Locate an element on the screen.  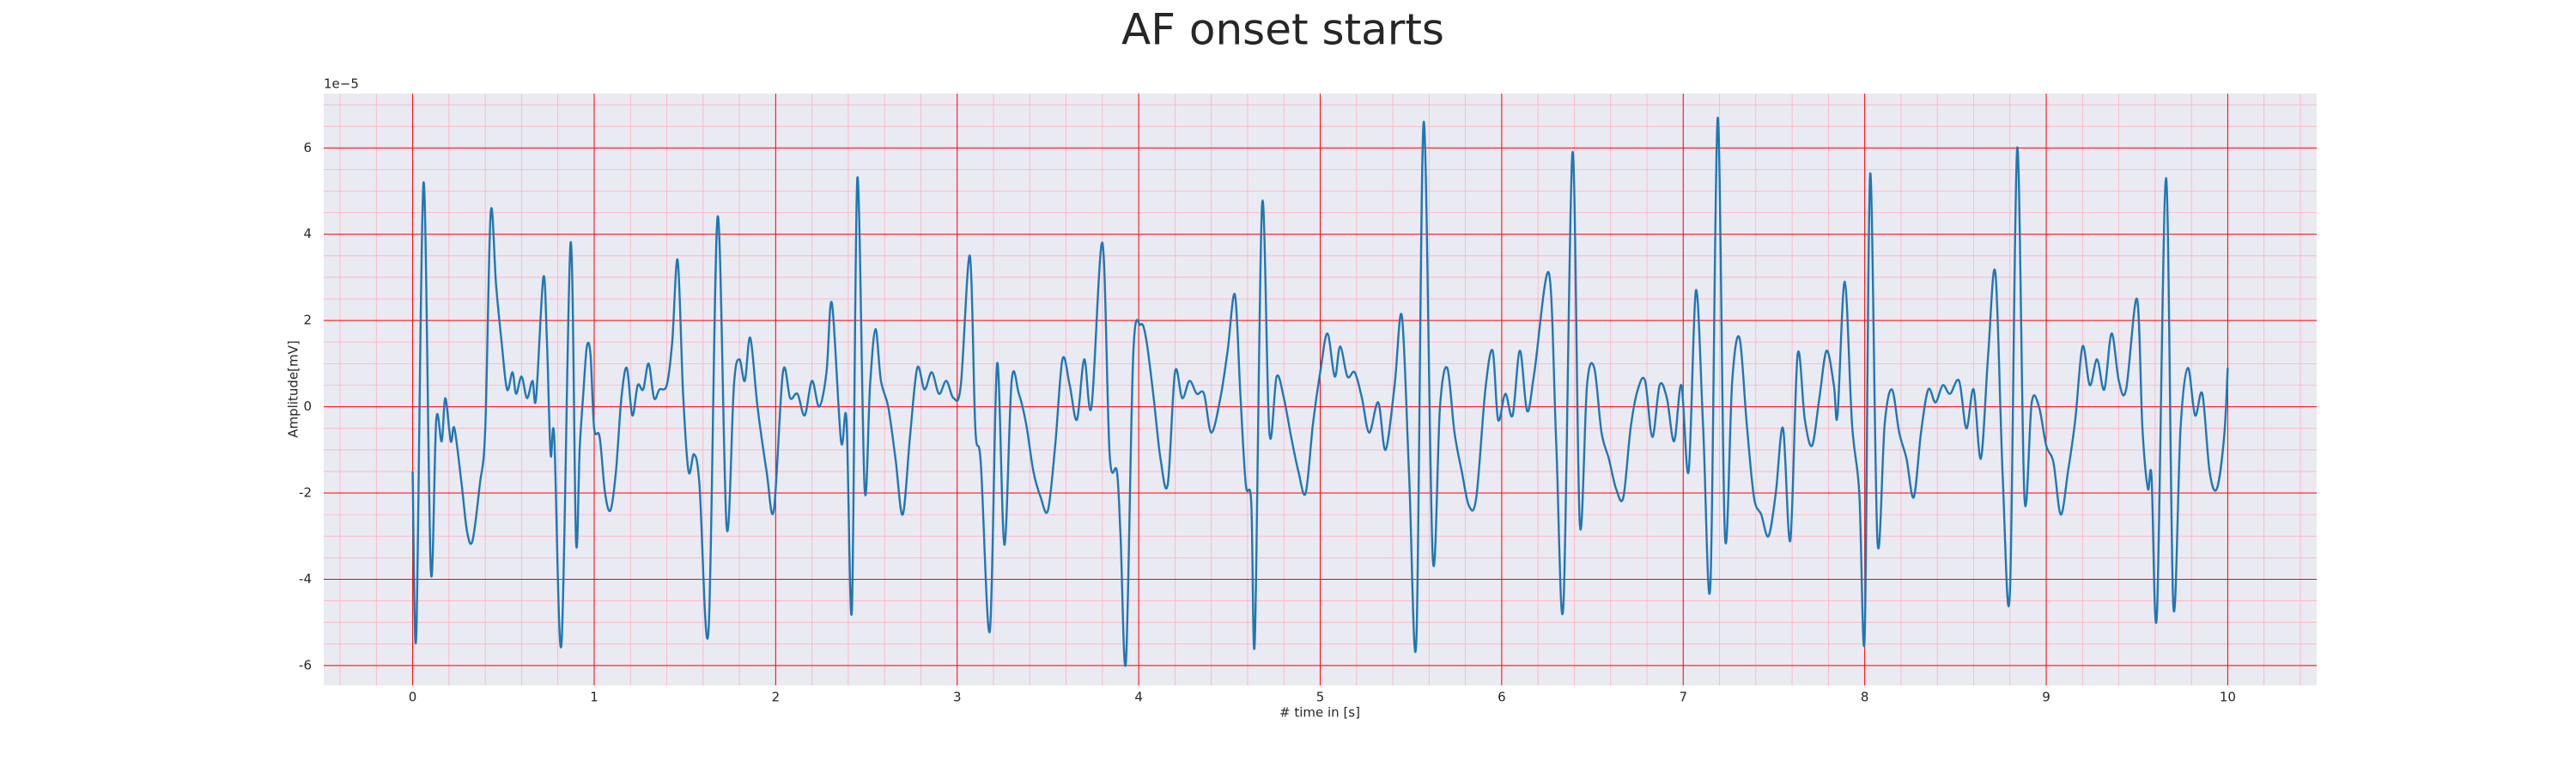
x-tick-label: 10 is located at coordinates (2228, 697).